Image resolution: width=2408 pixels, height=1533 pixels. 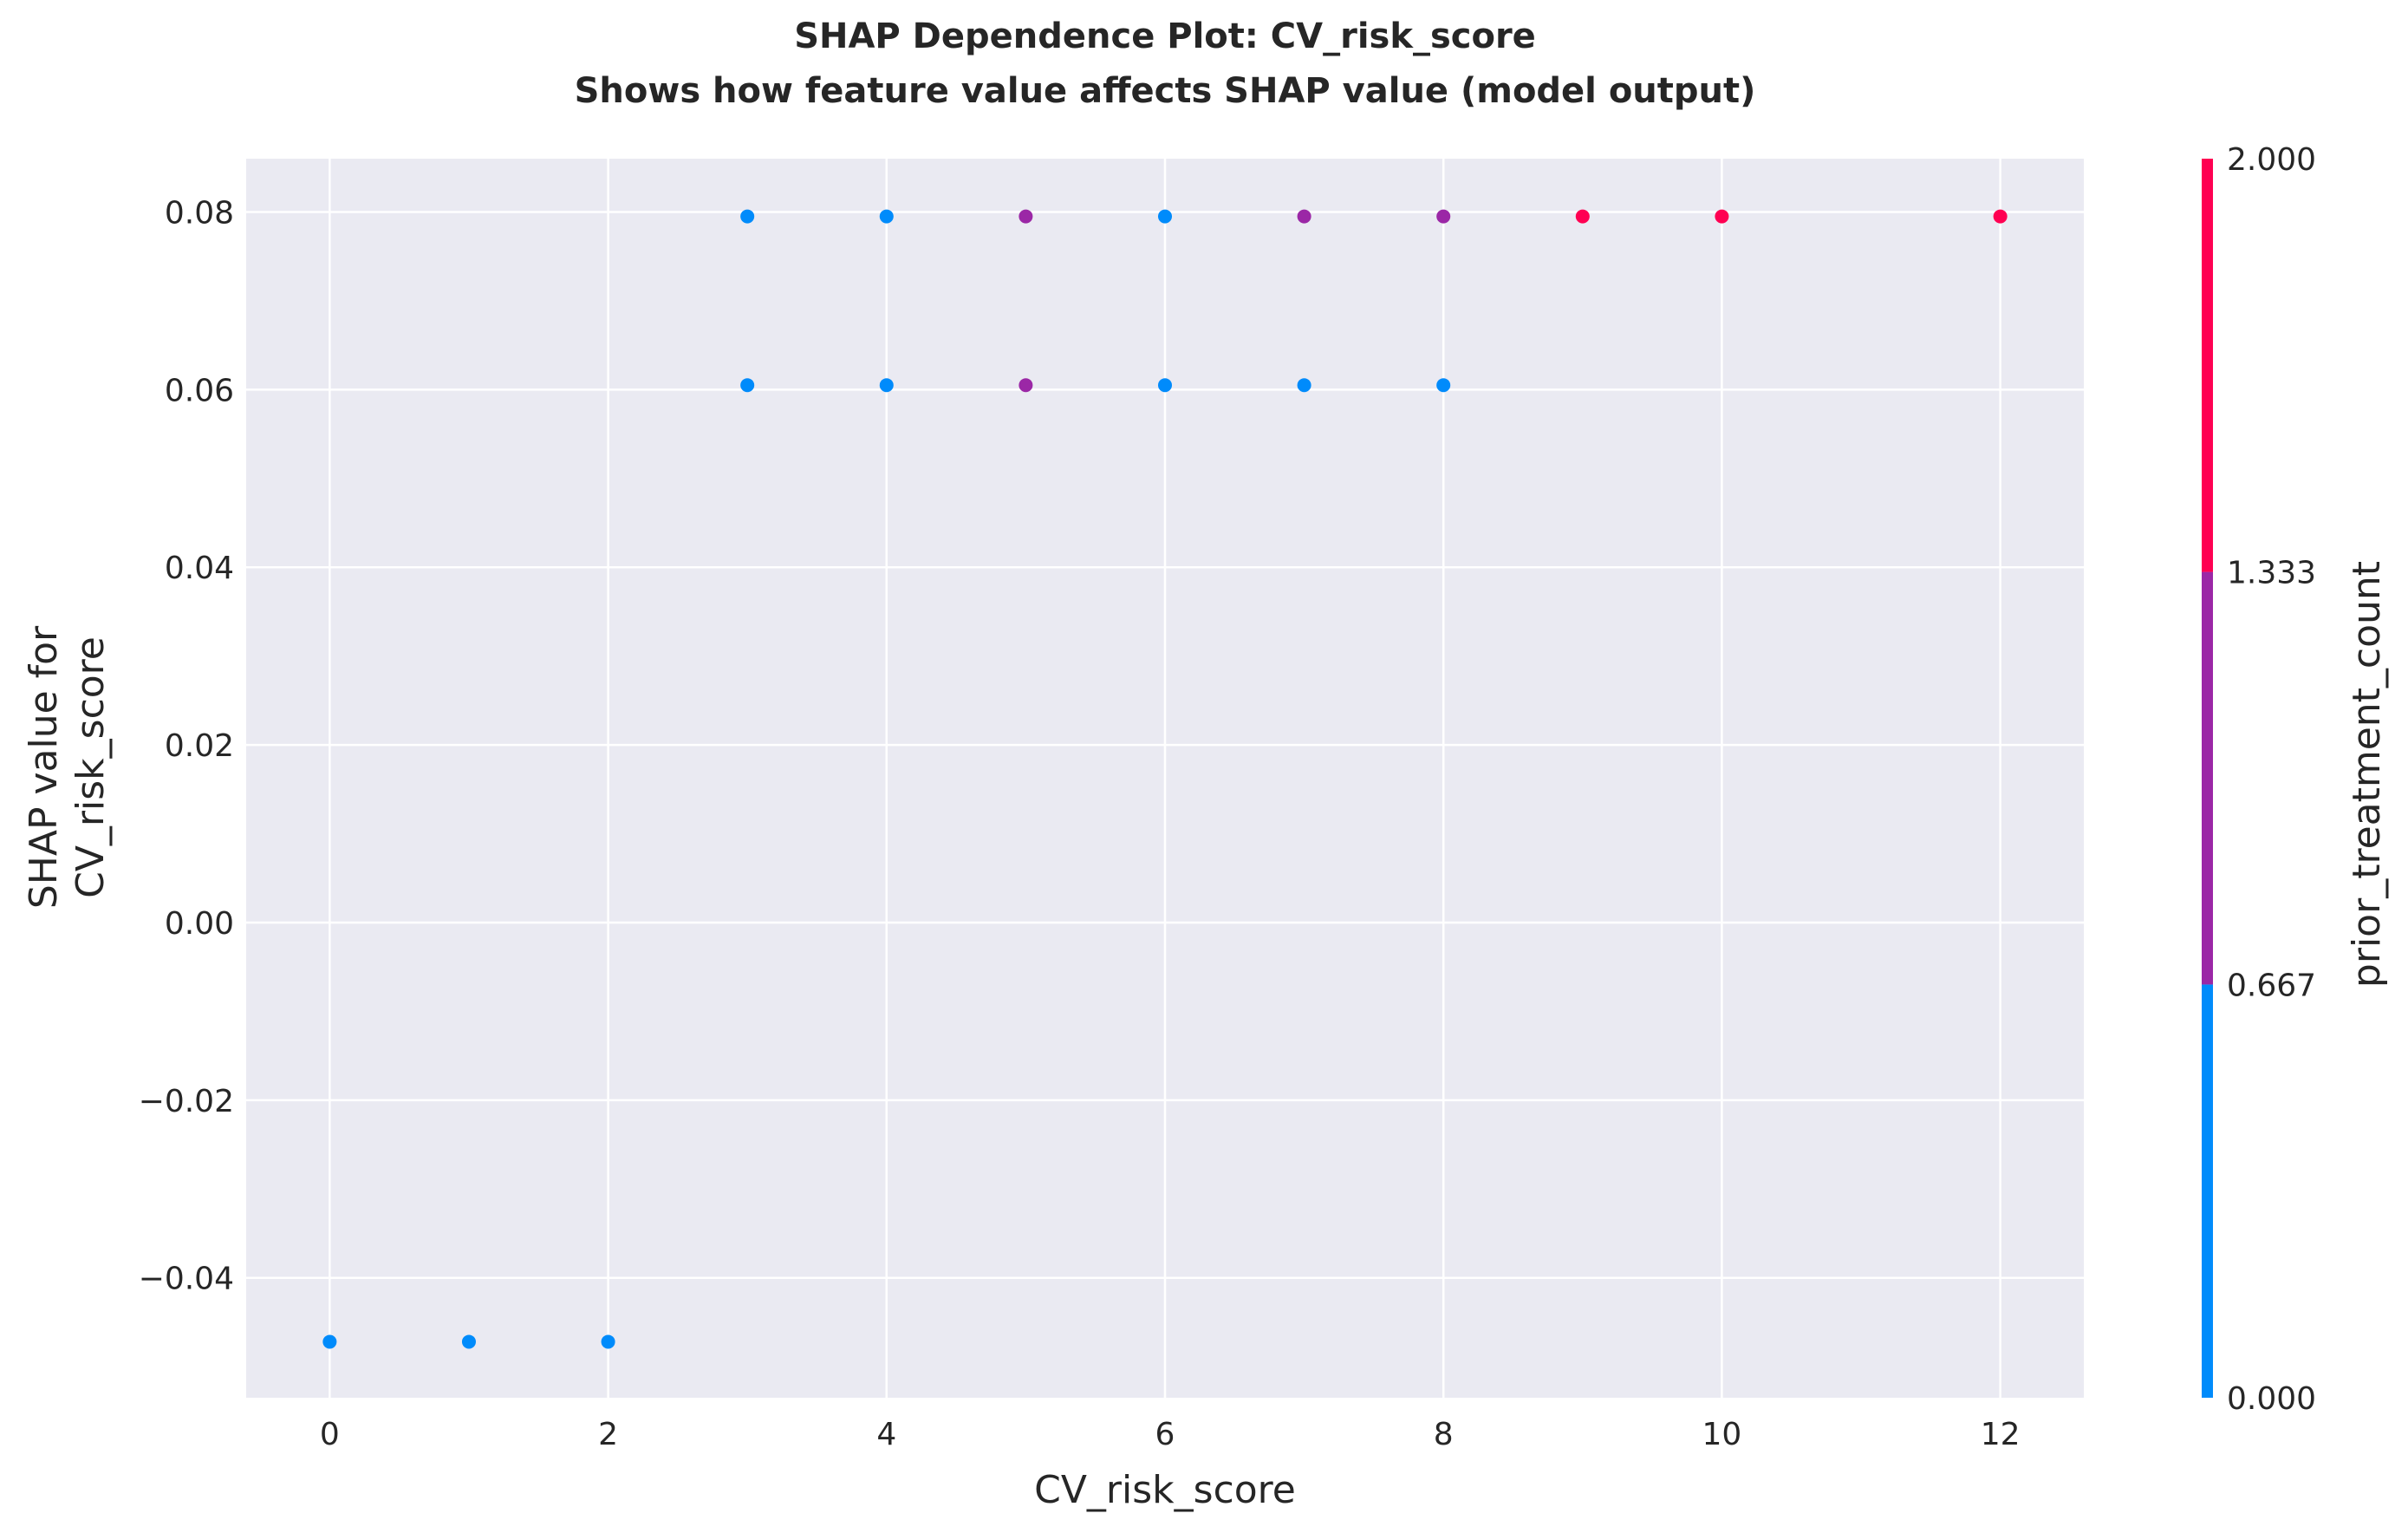 What do you see at coordinates (44, 767) in the screenshot?
I see `y-axis-label-line1: SHAP value for` at bounding box center [44, 767].